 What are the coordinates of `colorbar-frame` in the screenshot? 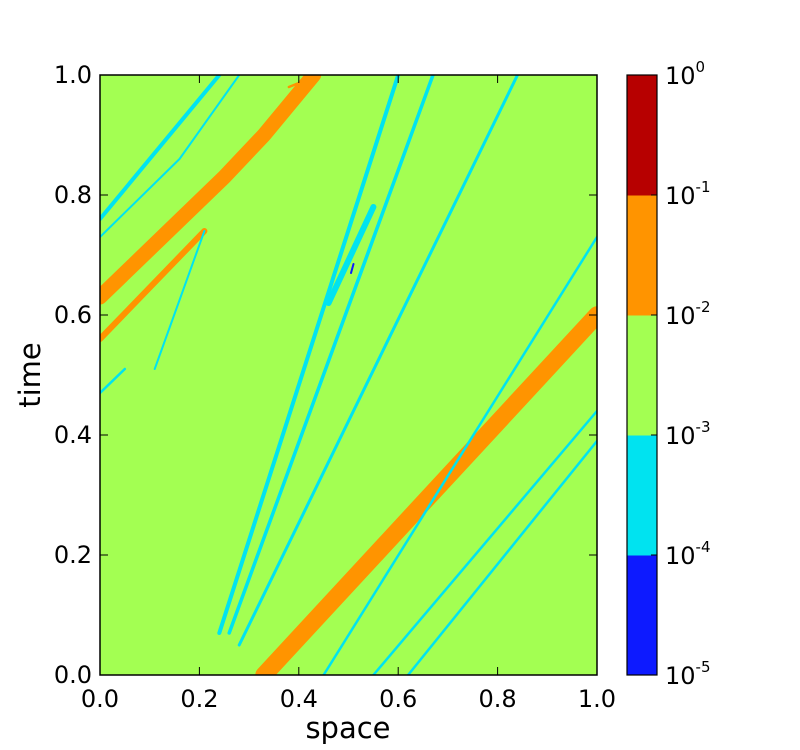 It's located at (642, 375).